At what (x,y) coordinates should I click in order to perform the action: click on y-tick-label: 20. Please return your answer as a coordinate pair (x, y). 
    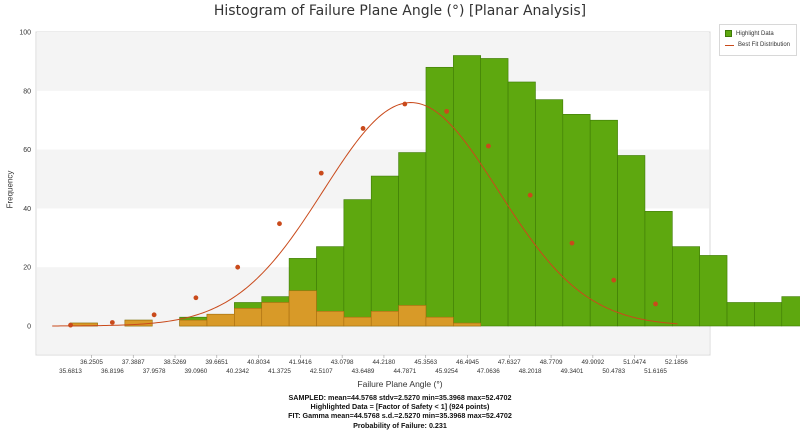
    Looking at the image, I should click on (27, 268).